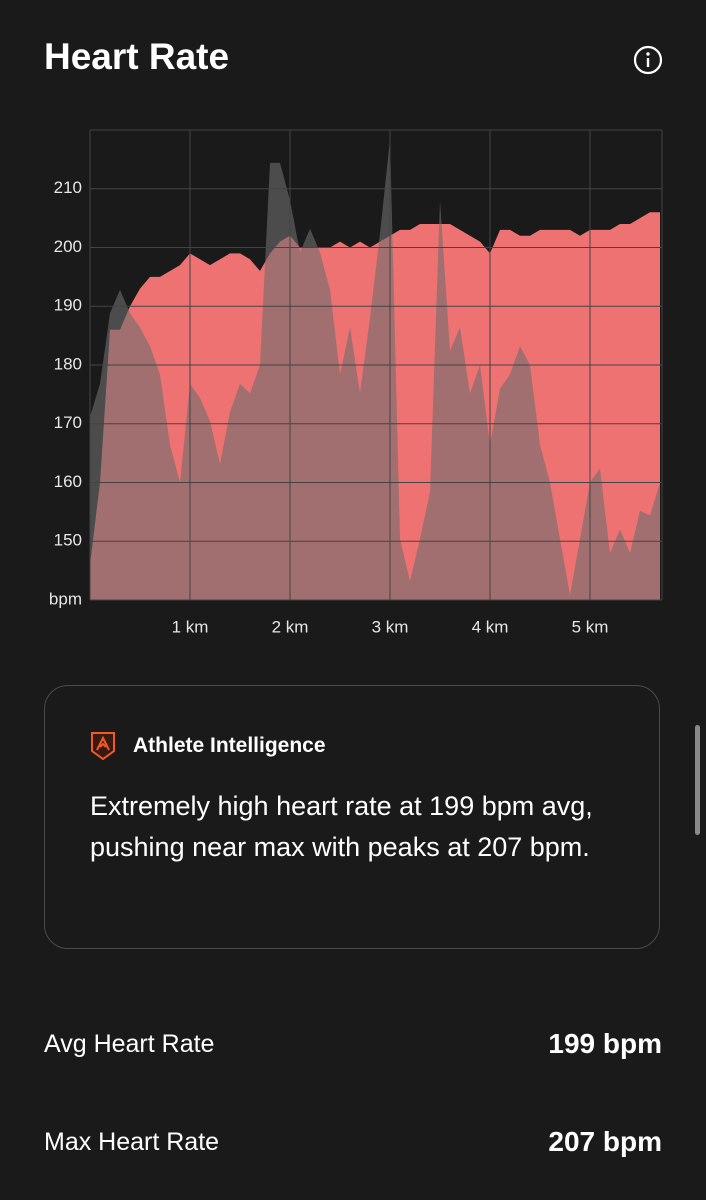  I want to click on y-tick-label: 170, so click(68, 422).